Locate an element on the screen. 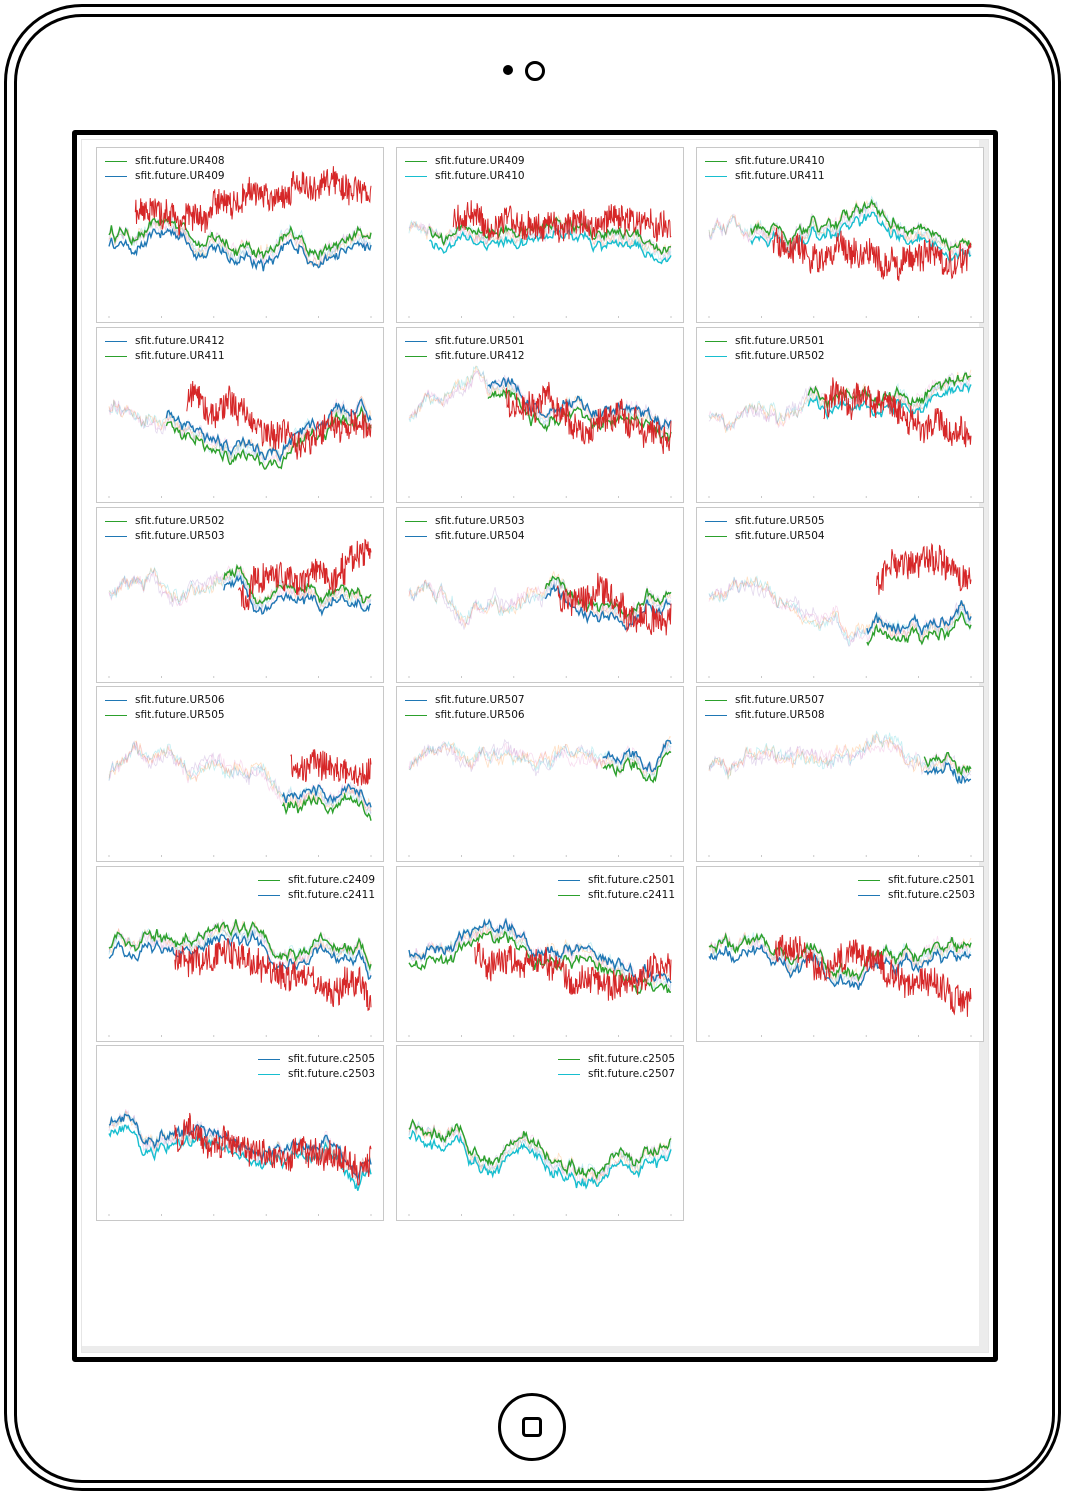 This screenshot has width=1069, height=1497. legend-entry: sfit.future.UR501 is located at coordinates (765, 341).